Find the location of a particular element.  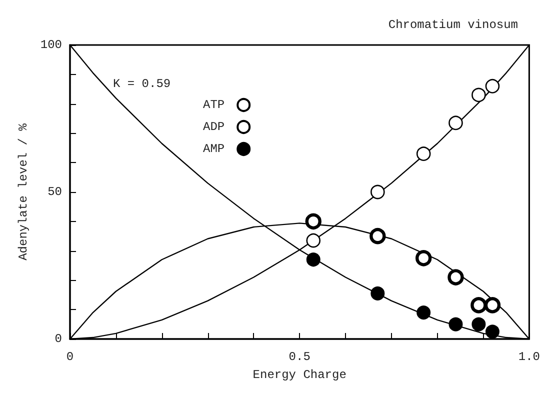

legend-label: AMP is located at coordinates (213, 149).